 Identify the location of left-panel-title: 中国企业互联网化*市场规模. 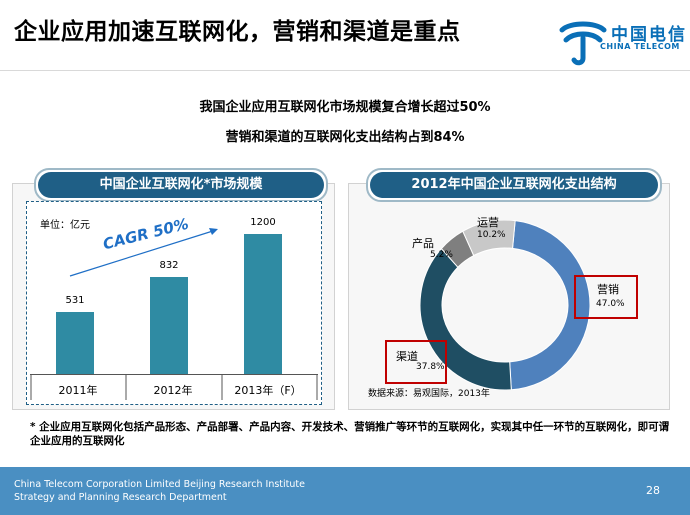
(181, 185).